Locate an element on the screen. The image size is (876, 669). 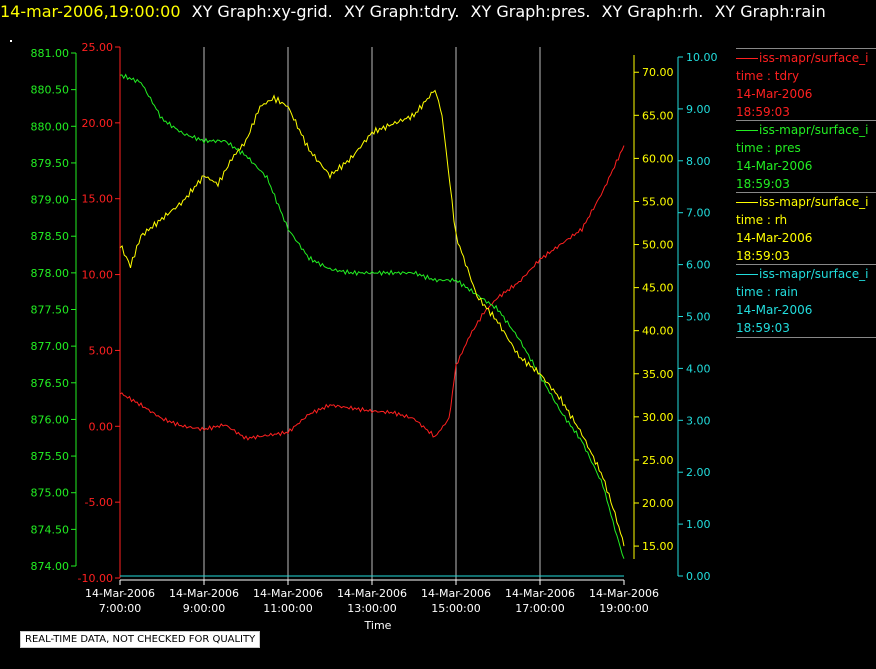
pres-tick-label: 879.50 is located at coordinates (50, 163).